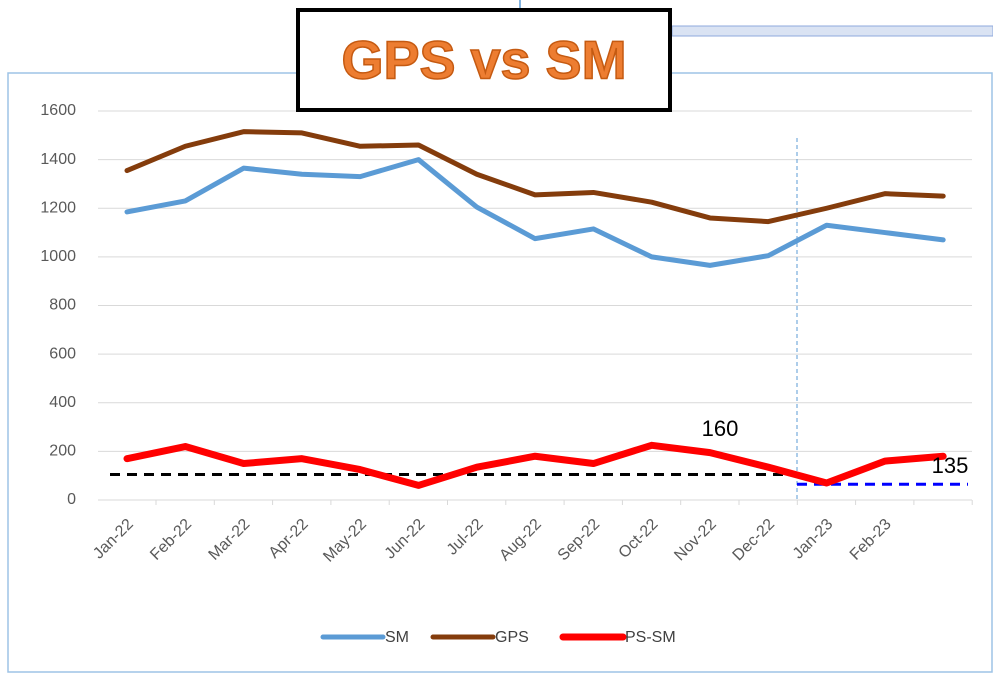 The image size is (993, 673). Describe the element at coordinates (512, 637) in the screenshot. I see `legend-label: GPS` at that location.